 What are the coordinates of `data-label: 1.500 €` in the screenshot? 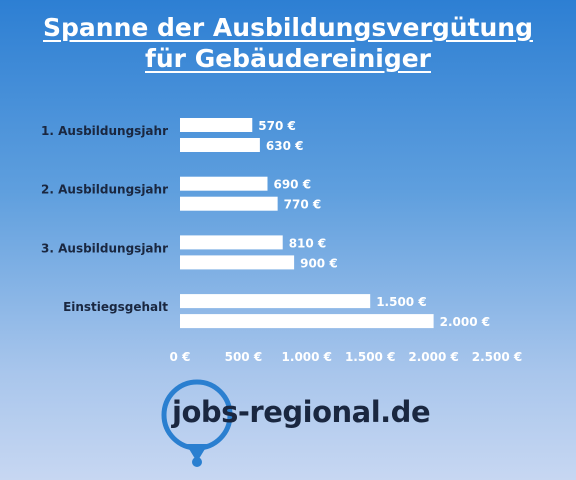 It's located at (401, 302).